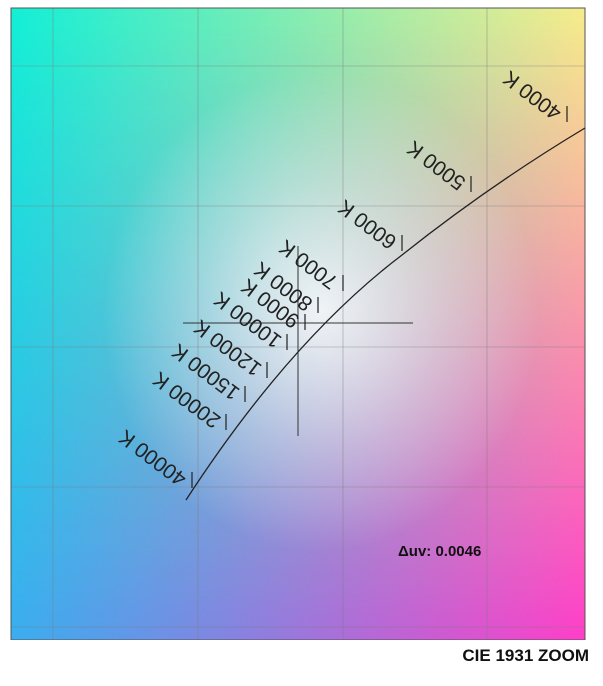  Describe the element at coordinates (525, 655) in the screenshot. I see `diagram-caption: CIE 1931 ZOOM` at that location.